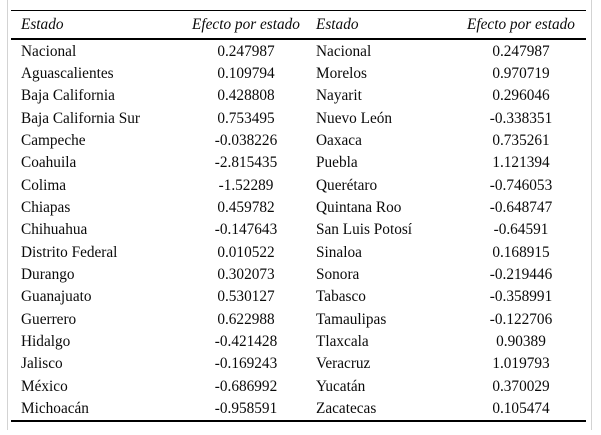  Describe the element at coordinates (246, 73) in the screenshot. I see `efecto-cell-left: 0.109794` at that location.